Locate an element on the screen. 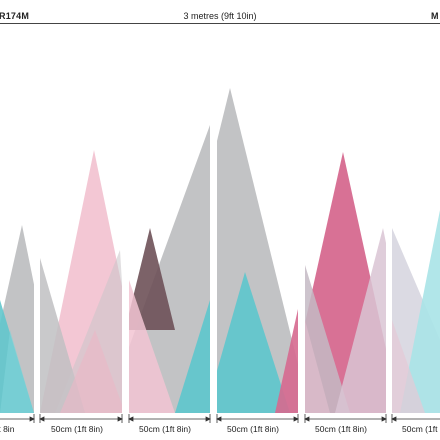  panel-2-artwork is located at coordinates (81, 281).